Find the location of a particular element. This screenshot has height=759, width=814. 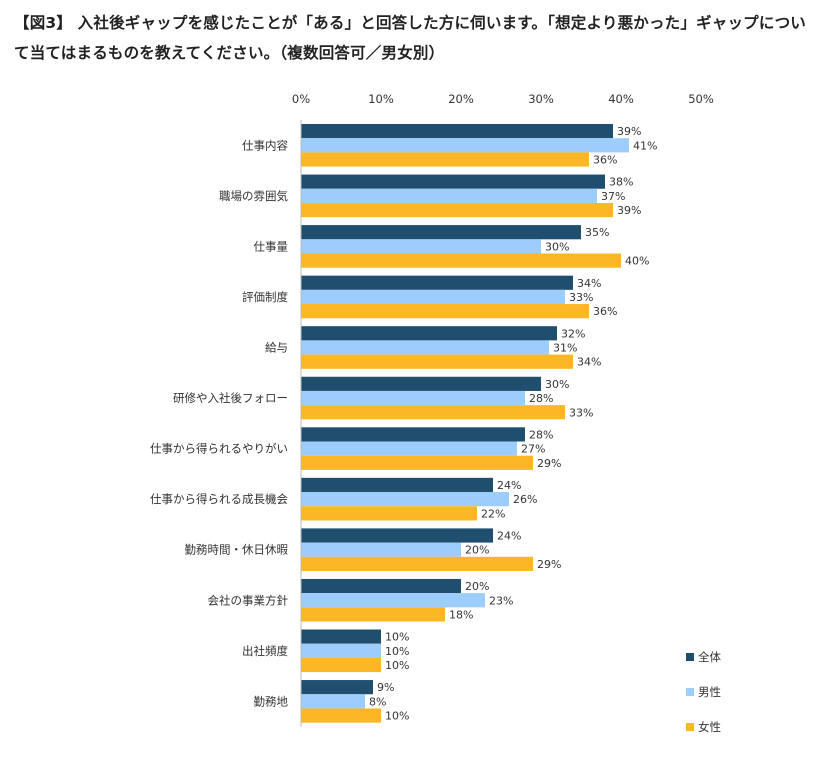

bar-評価制度-男性 is located at coordinates (433, 297).